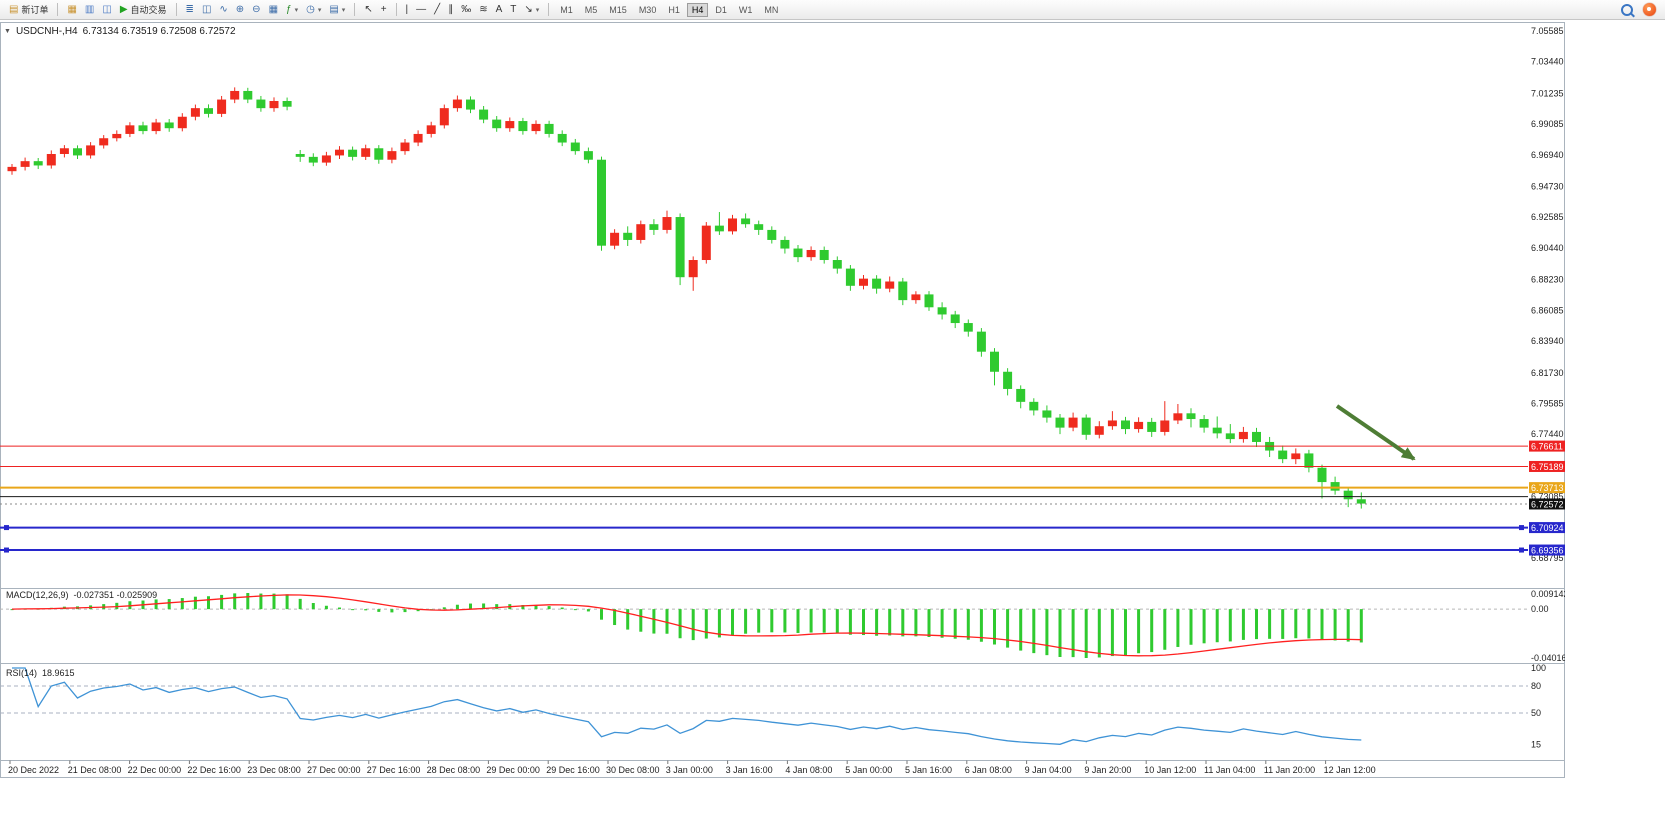 Image resolution: width=1665 pixels, height=826 pixels. What do you see at coordinates (499, 9) in the screenshot?
I see `text-button: A` at bounding box center [499, 9].